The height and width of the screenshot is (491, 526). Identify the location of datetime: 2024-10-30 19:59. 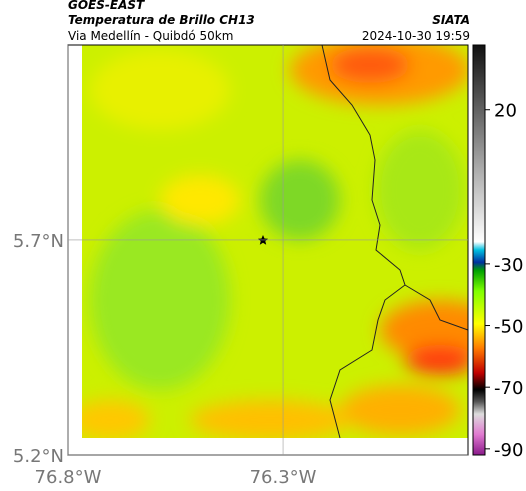
(416, 36).